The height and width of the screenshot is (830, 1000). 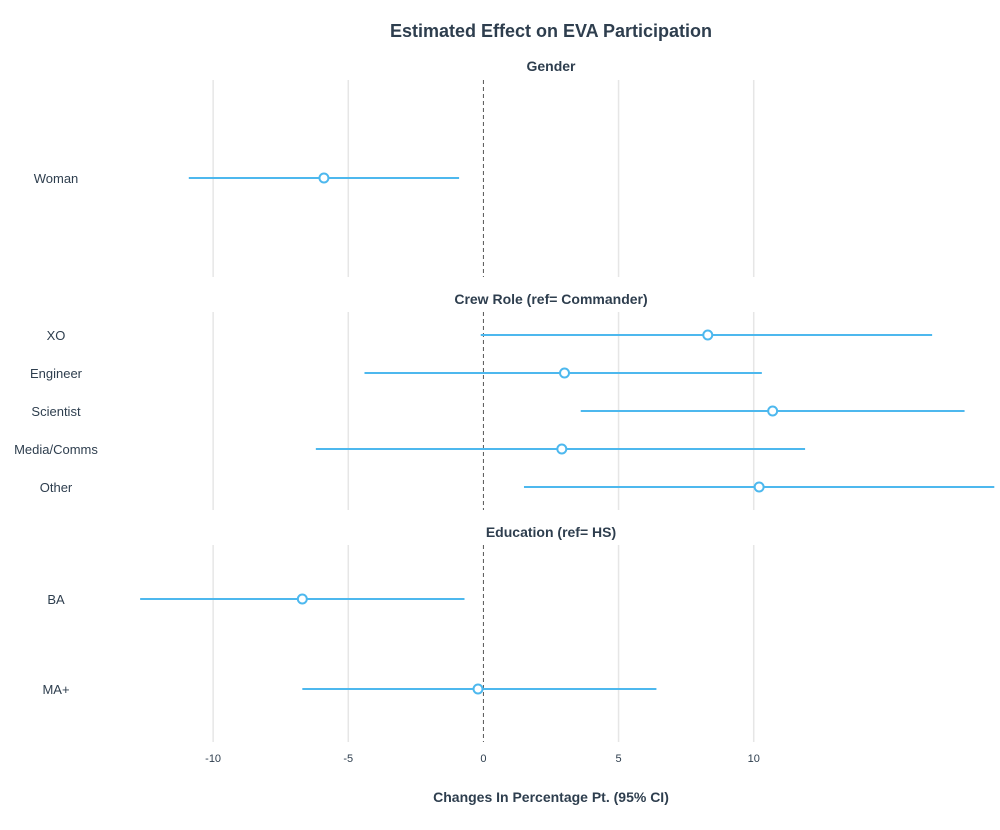 I want to click on panel-title: Crew Role (ref= Commander), so click(x=550, y=299).